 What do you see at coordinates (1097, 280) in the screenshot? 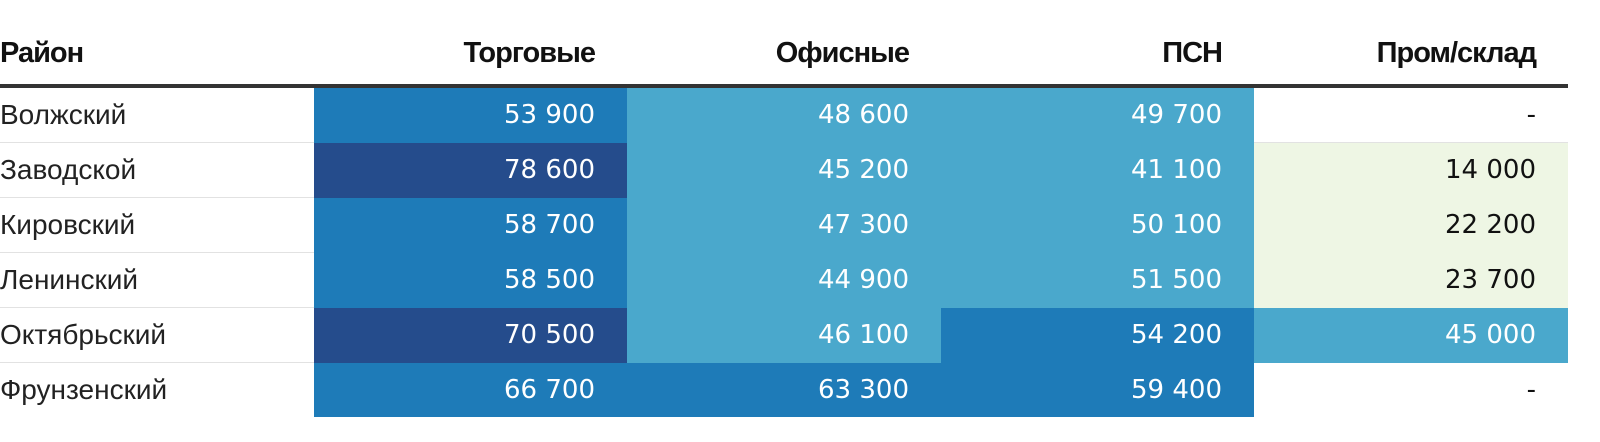
I see `heatmap-cell: 51 500` at bounding box center [1097, 280].